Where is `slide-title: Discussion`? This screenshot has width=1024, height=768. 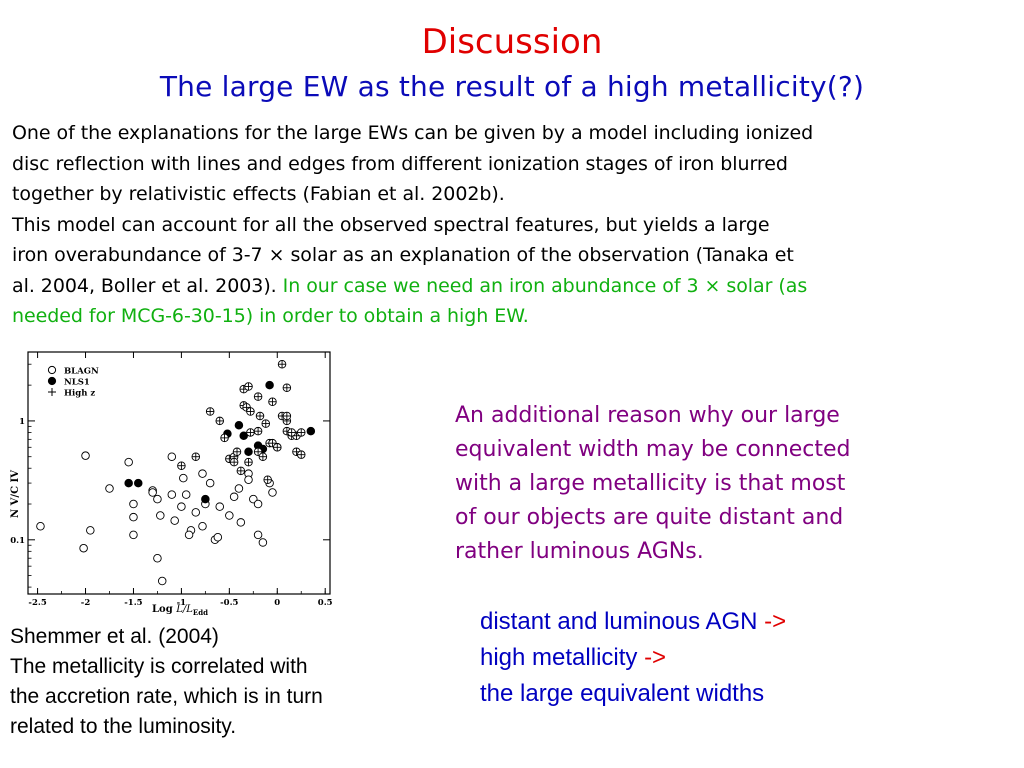 slide-title: Discussion is located at coordinates (512, 42).